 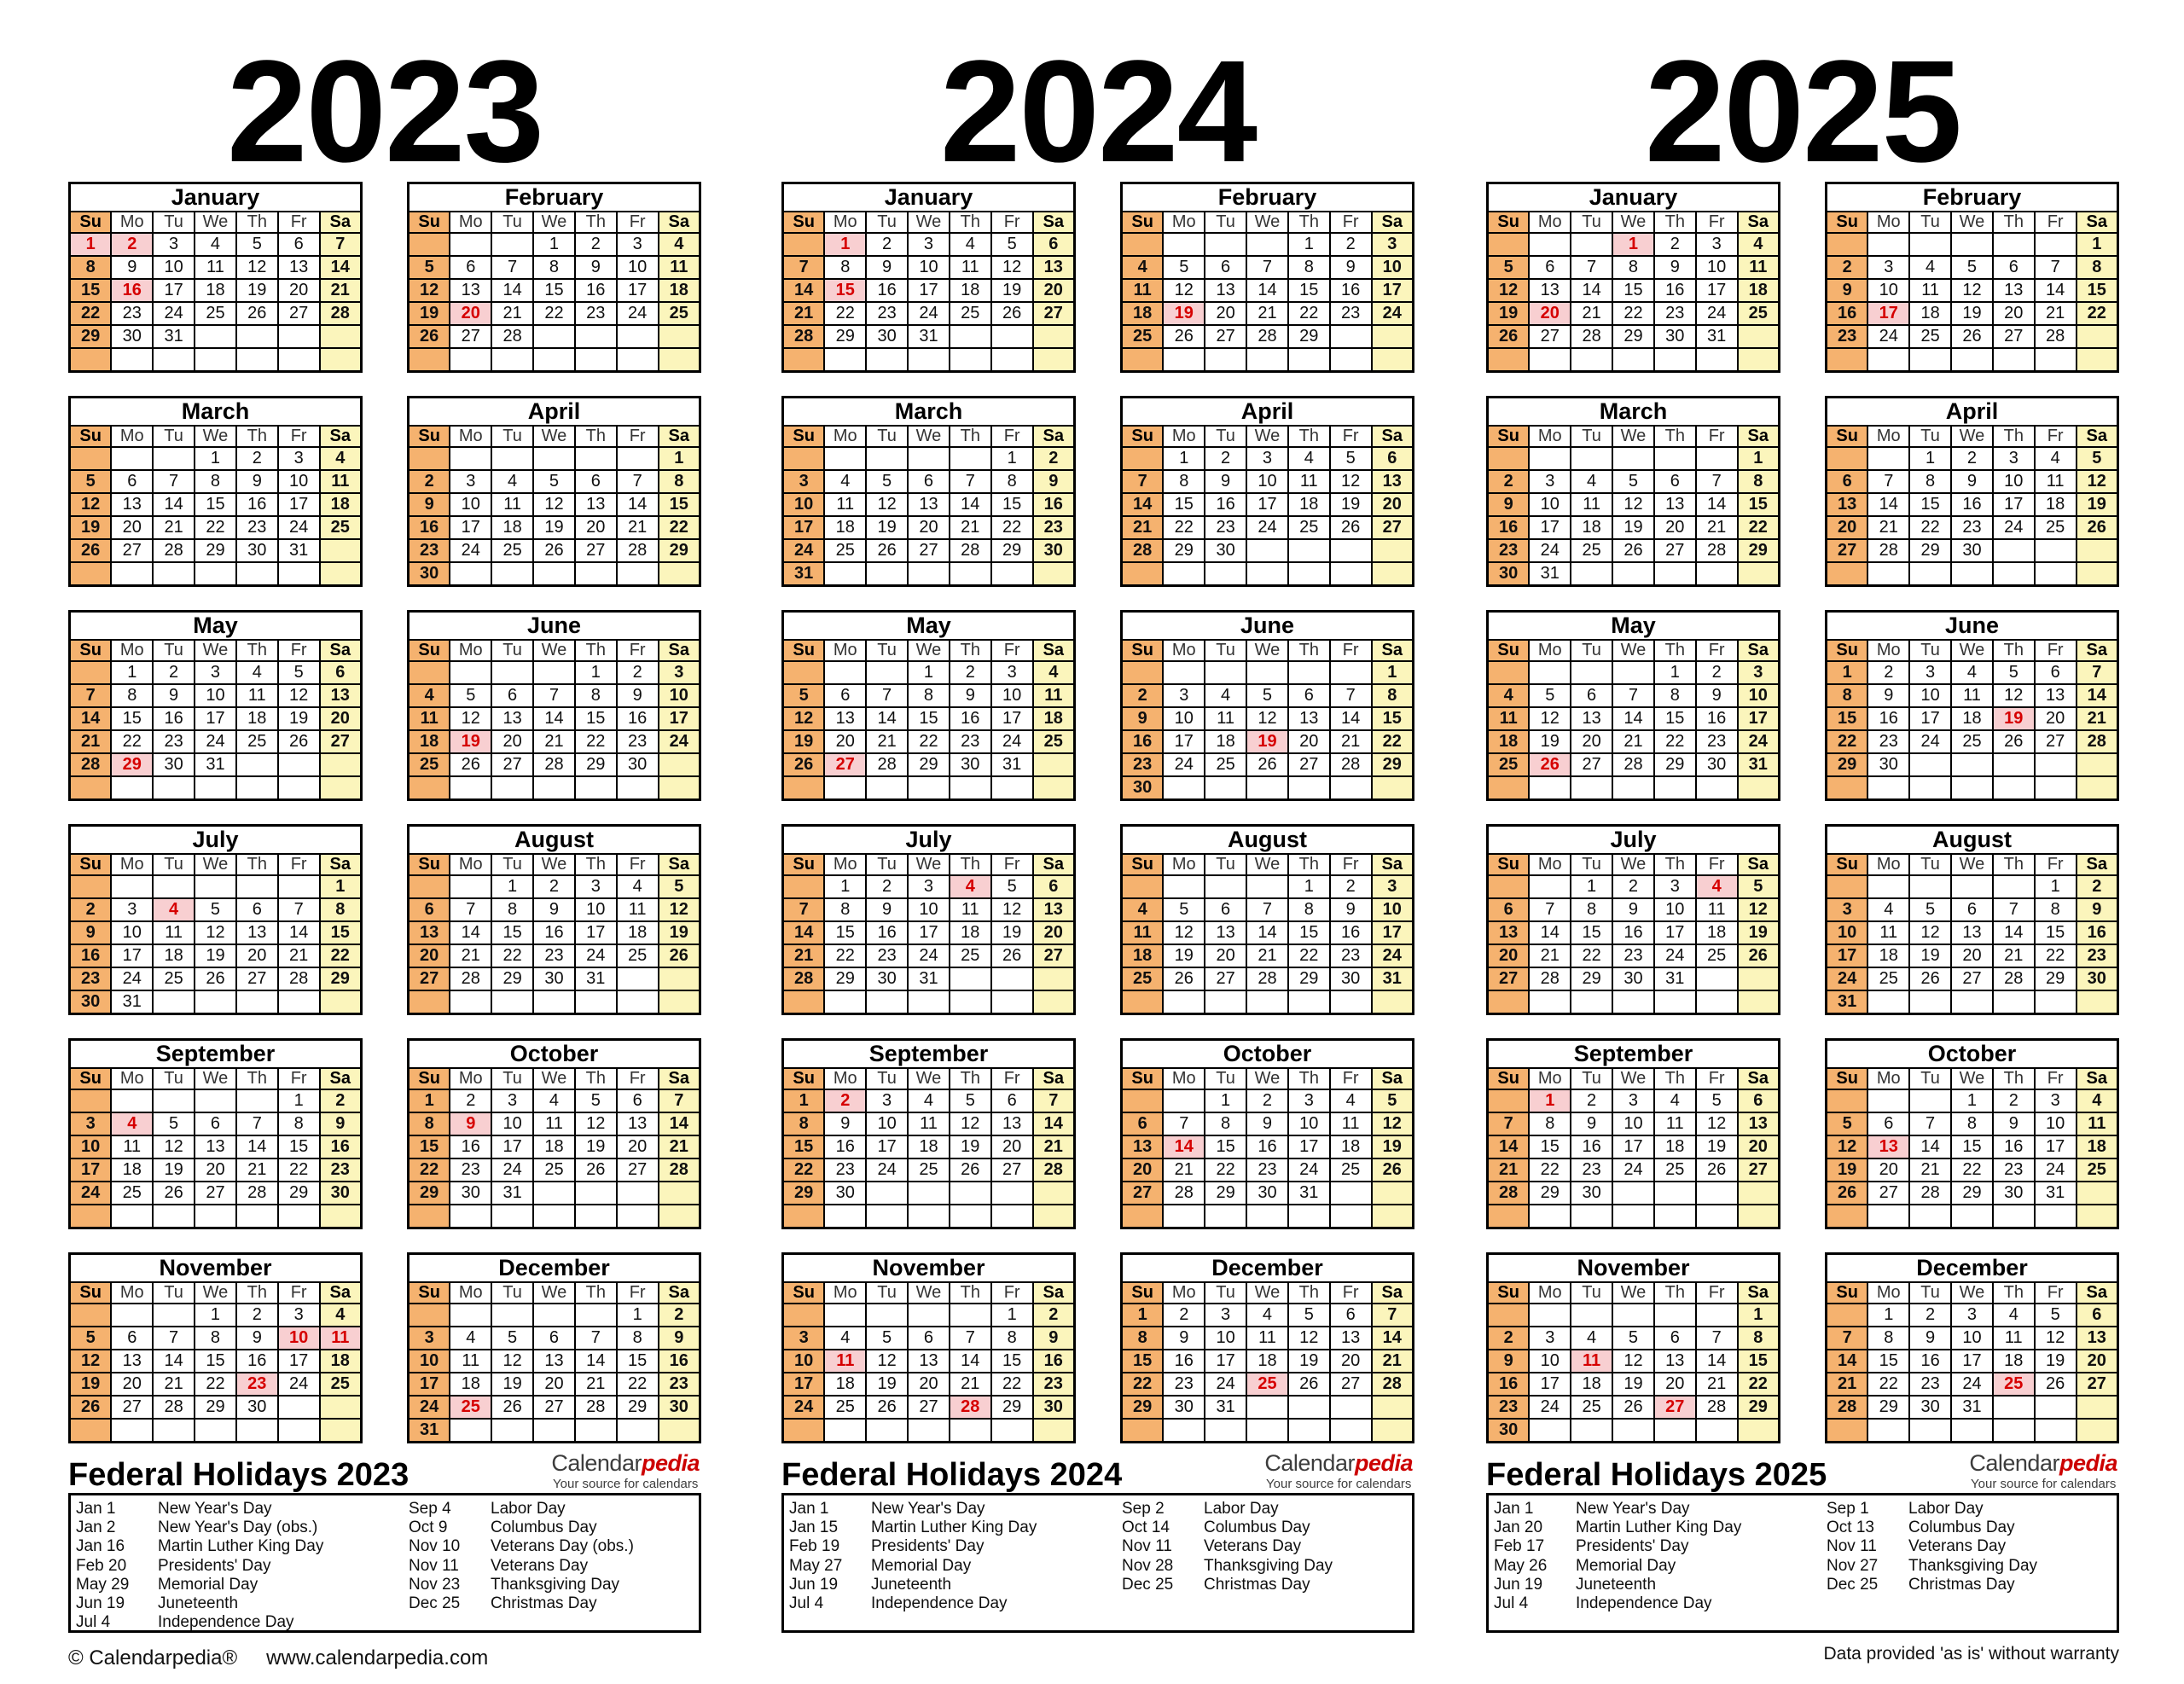 I want to click on day-cell: 2, so click(x=887, y=887).